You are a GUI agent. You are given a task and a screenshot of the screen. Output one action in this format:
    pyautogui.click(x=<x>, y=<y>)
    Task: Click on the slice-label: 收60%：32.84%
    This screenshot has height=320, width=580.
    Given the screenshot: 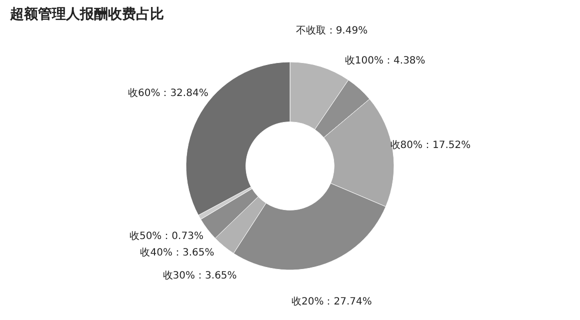 What is the action you would take?
    pyautogui.click(x=168, y=94)
    